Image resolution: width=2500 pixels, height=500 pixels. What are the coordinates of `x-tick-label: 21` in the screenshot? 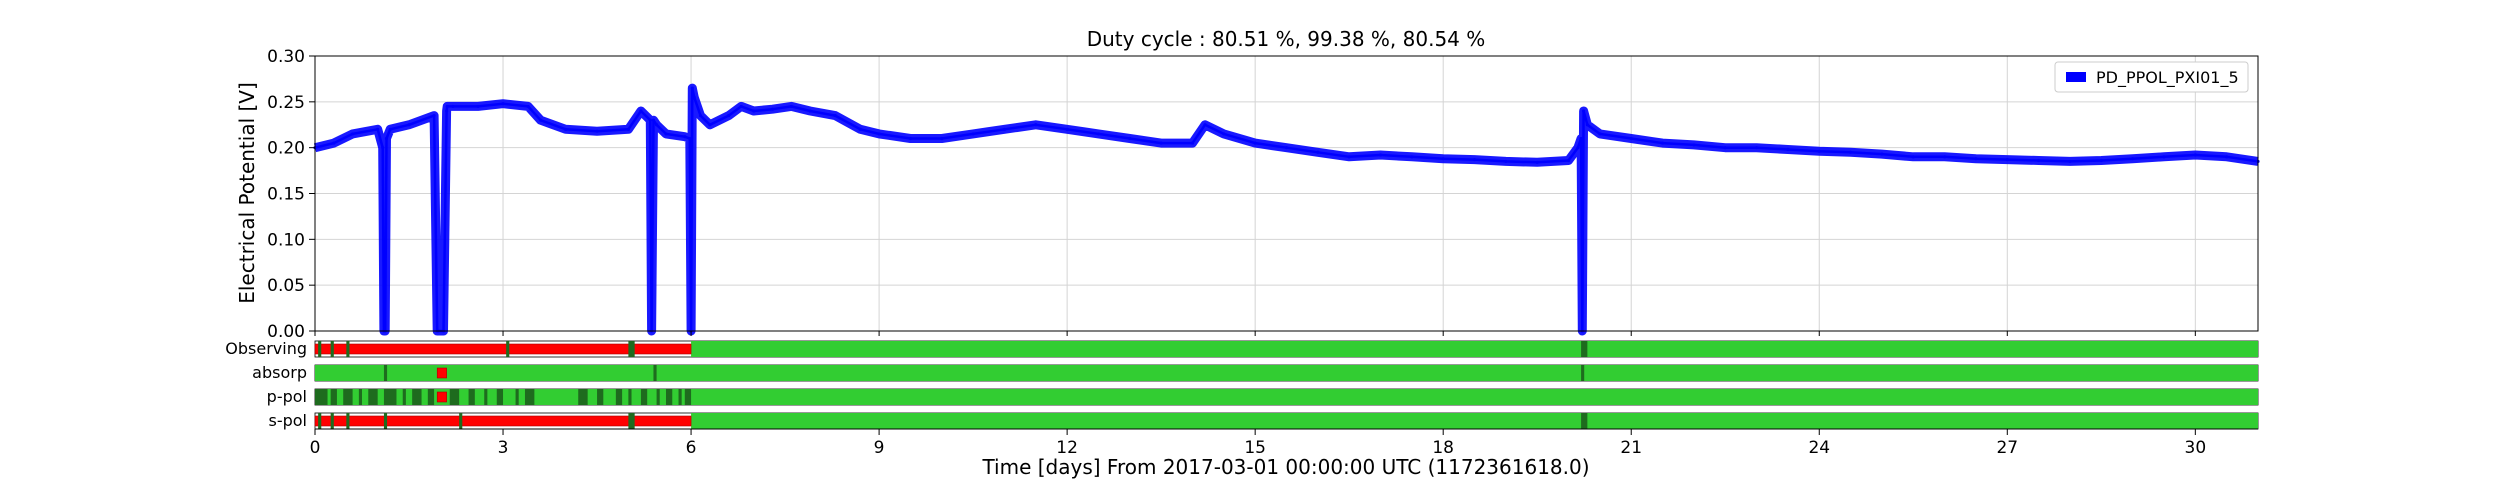 It's located at (1631, 448).